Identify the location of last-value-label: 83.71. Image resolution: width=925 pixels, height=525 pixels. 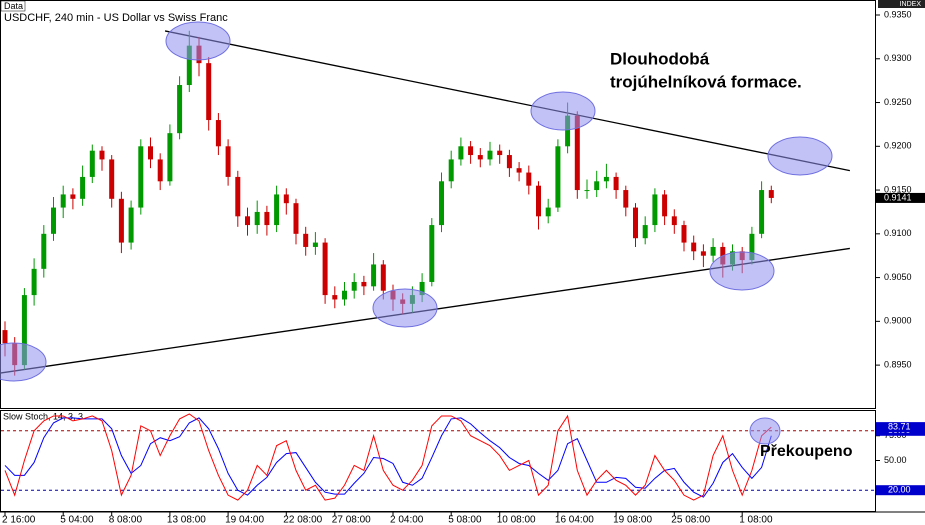
(899, 427).